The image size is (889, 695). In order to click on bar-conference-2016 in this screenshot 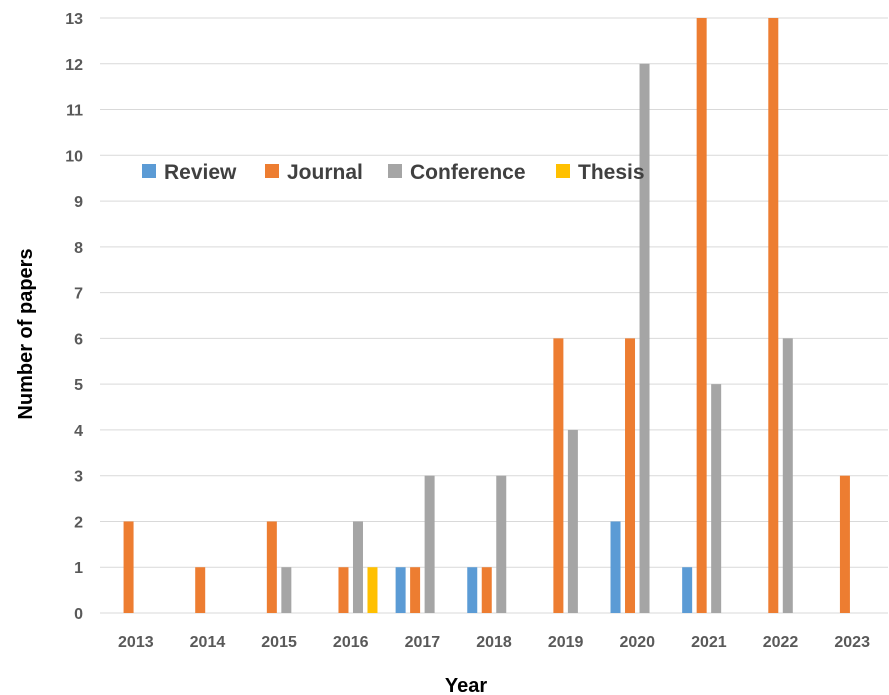, I will do `click(357, 567)`.